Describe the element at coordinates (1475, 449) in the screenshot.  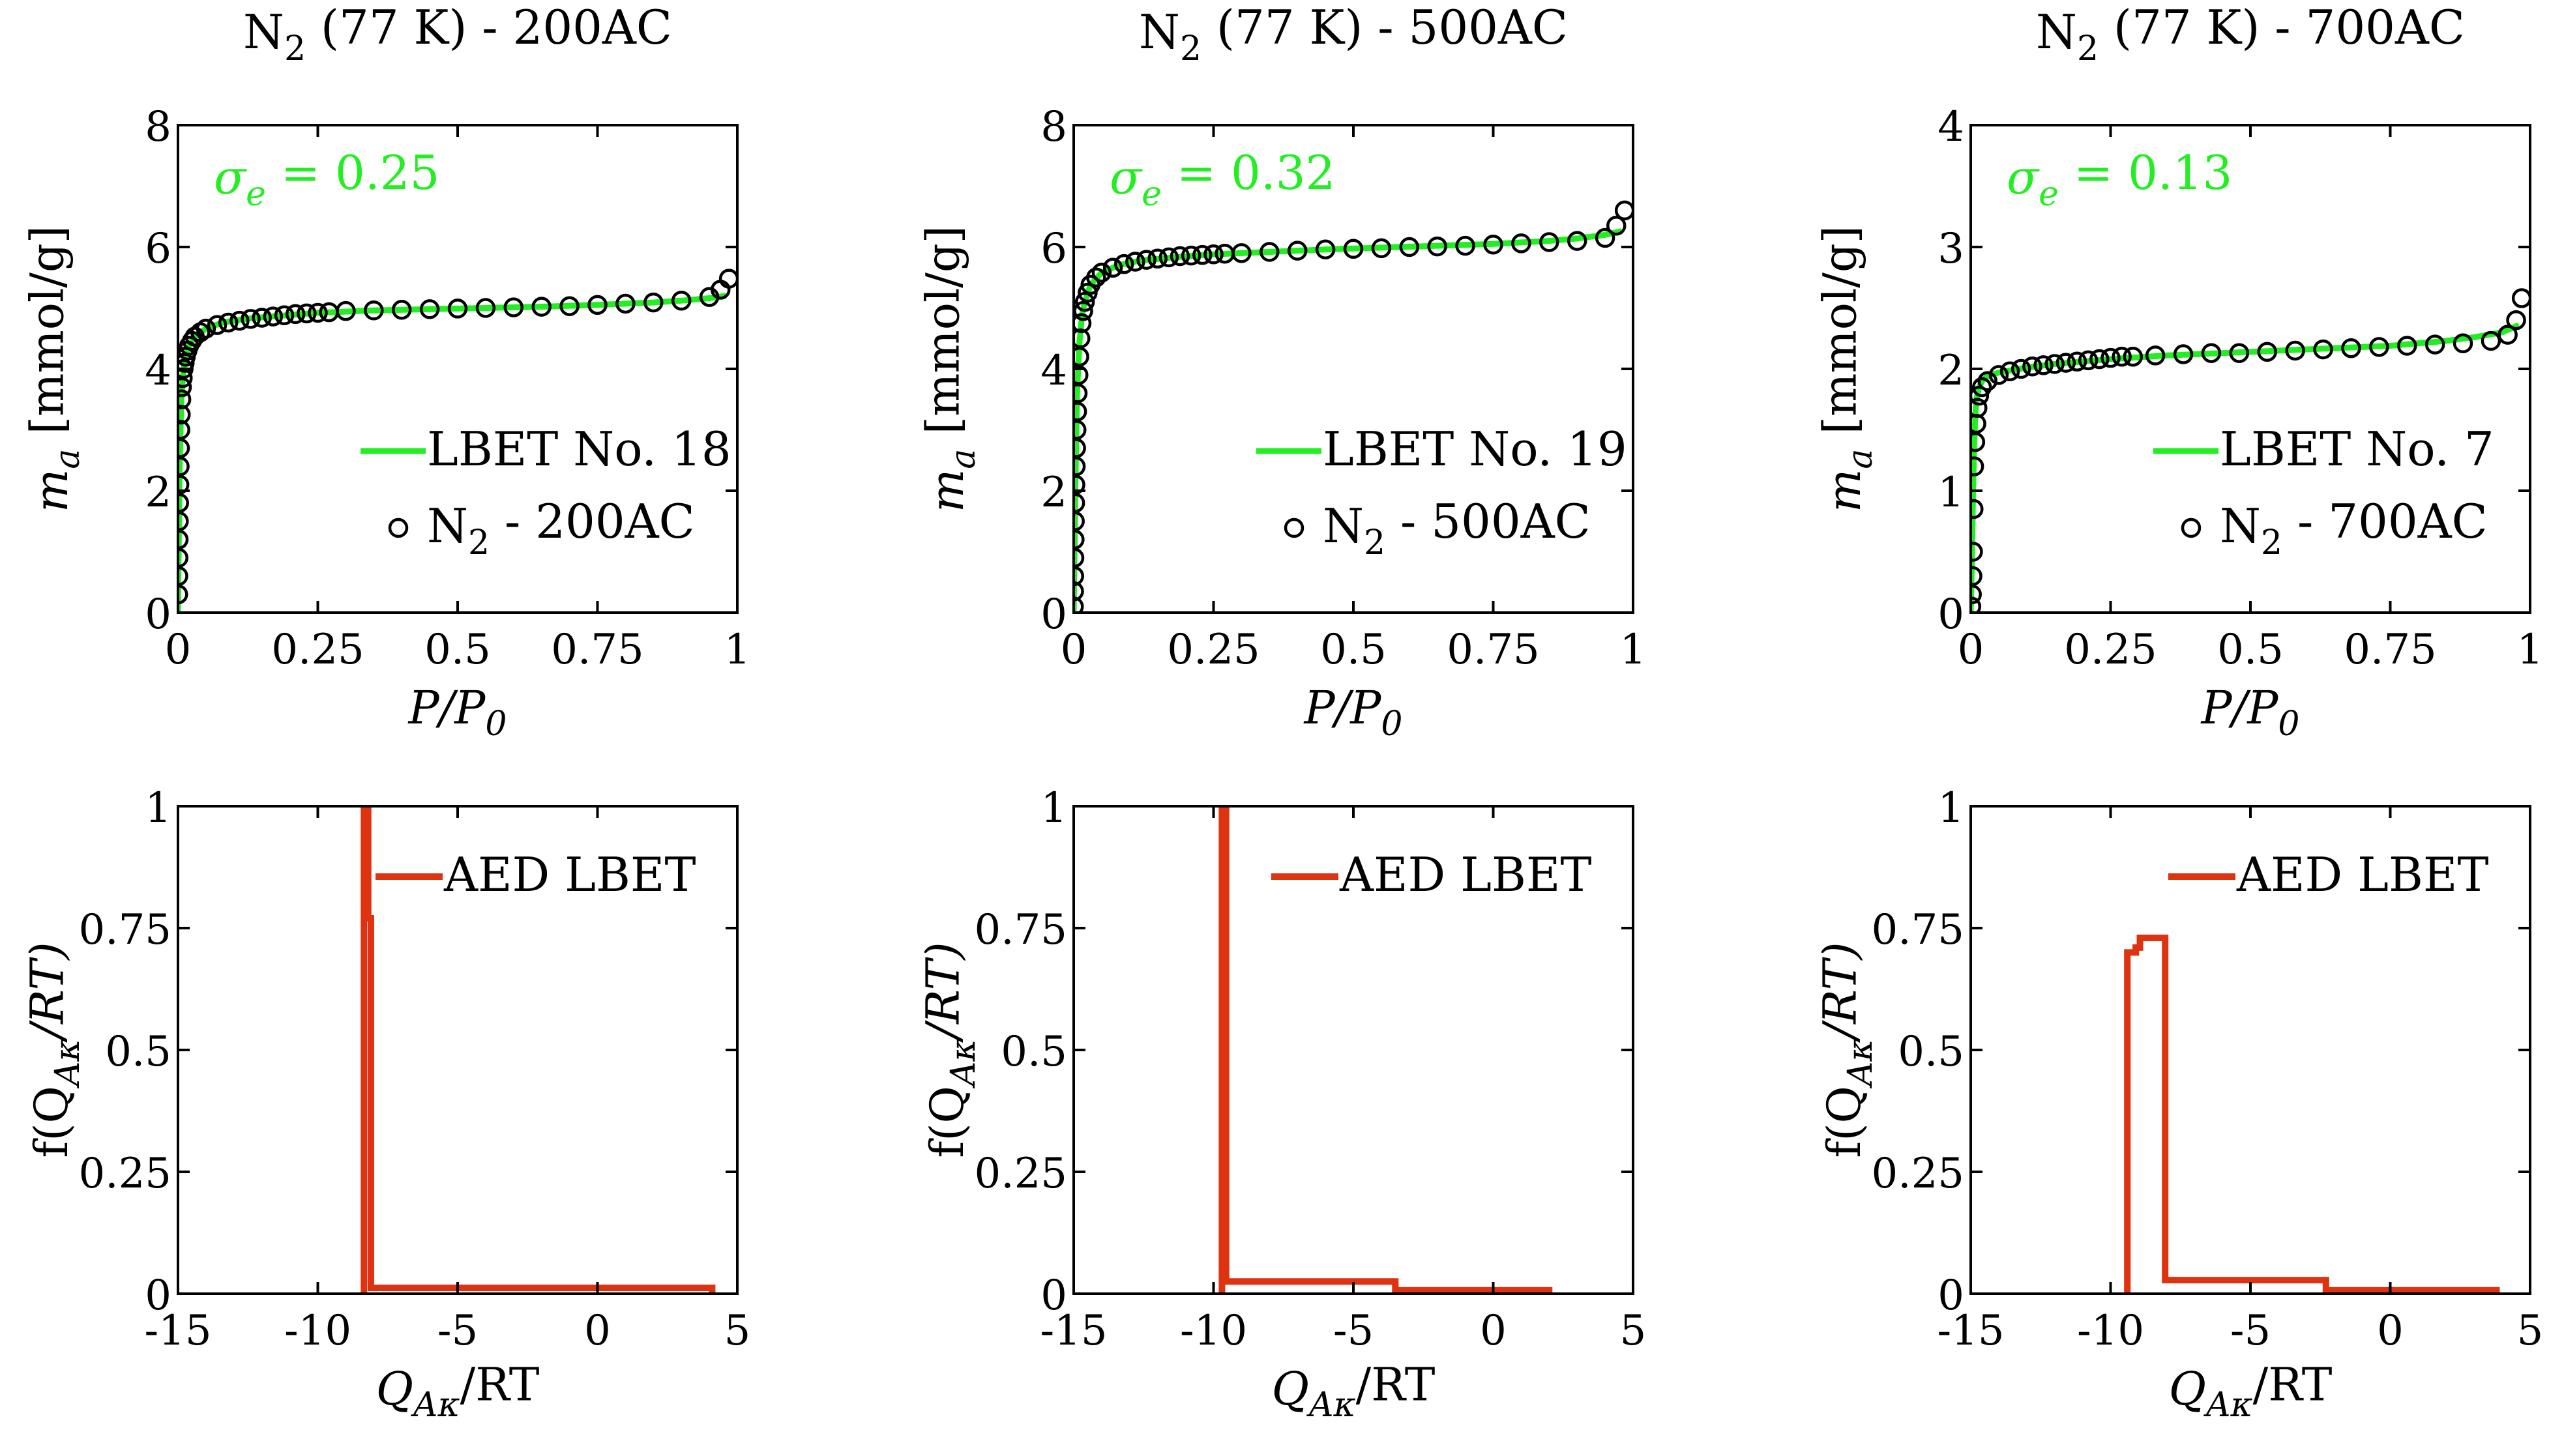
I see `legend-label-fit: LBET No. 19` at that location.